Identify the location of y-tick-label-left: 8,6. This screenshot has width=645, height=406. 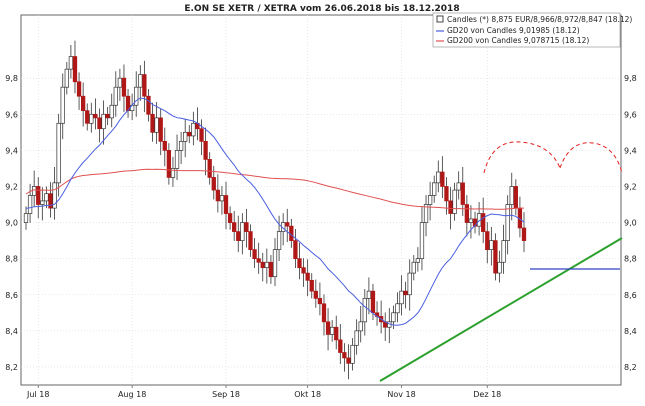
(11, 295).